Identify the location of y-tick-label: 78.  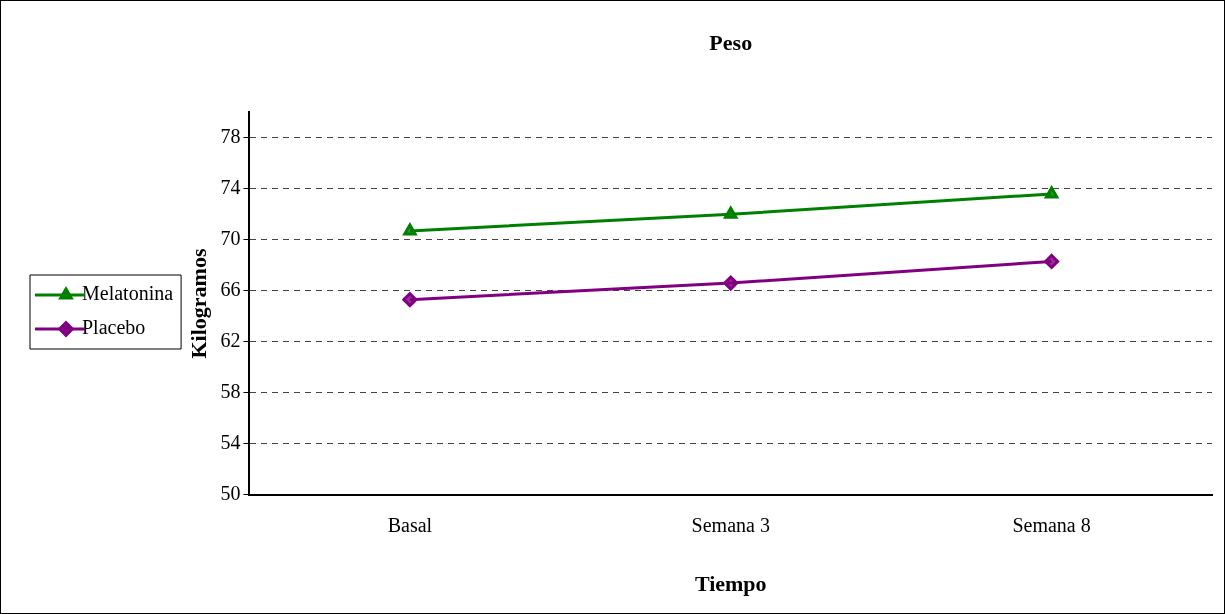
(230, 136).